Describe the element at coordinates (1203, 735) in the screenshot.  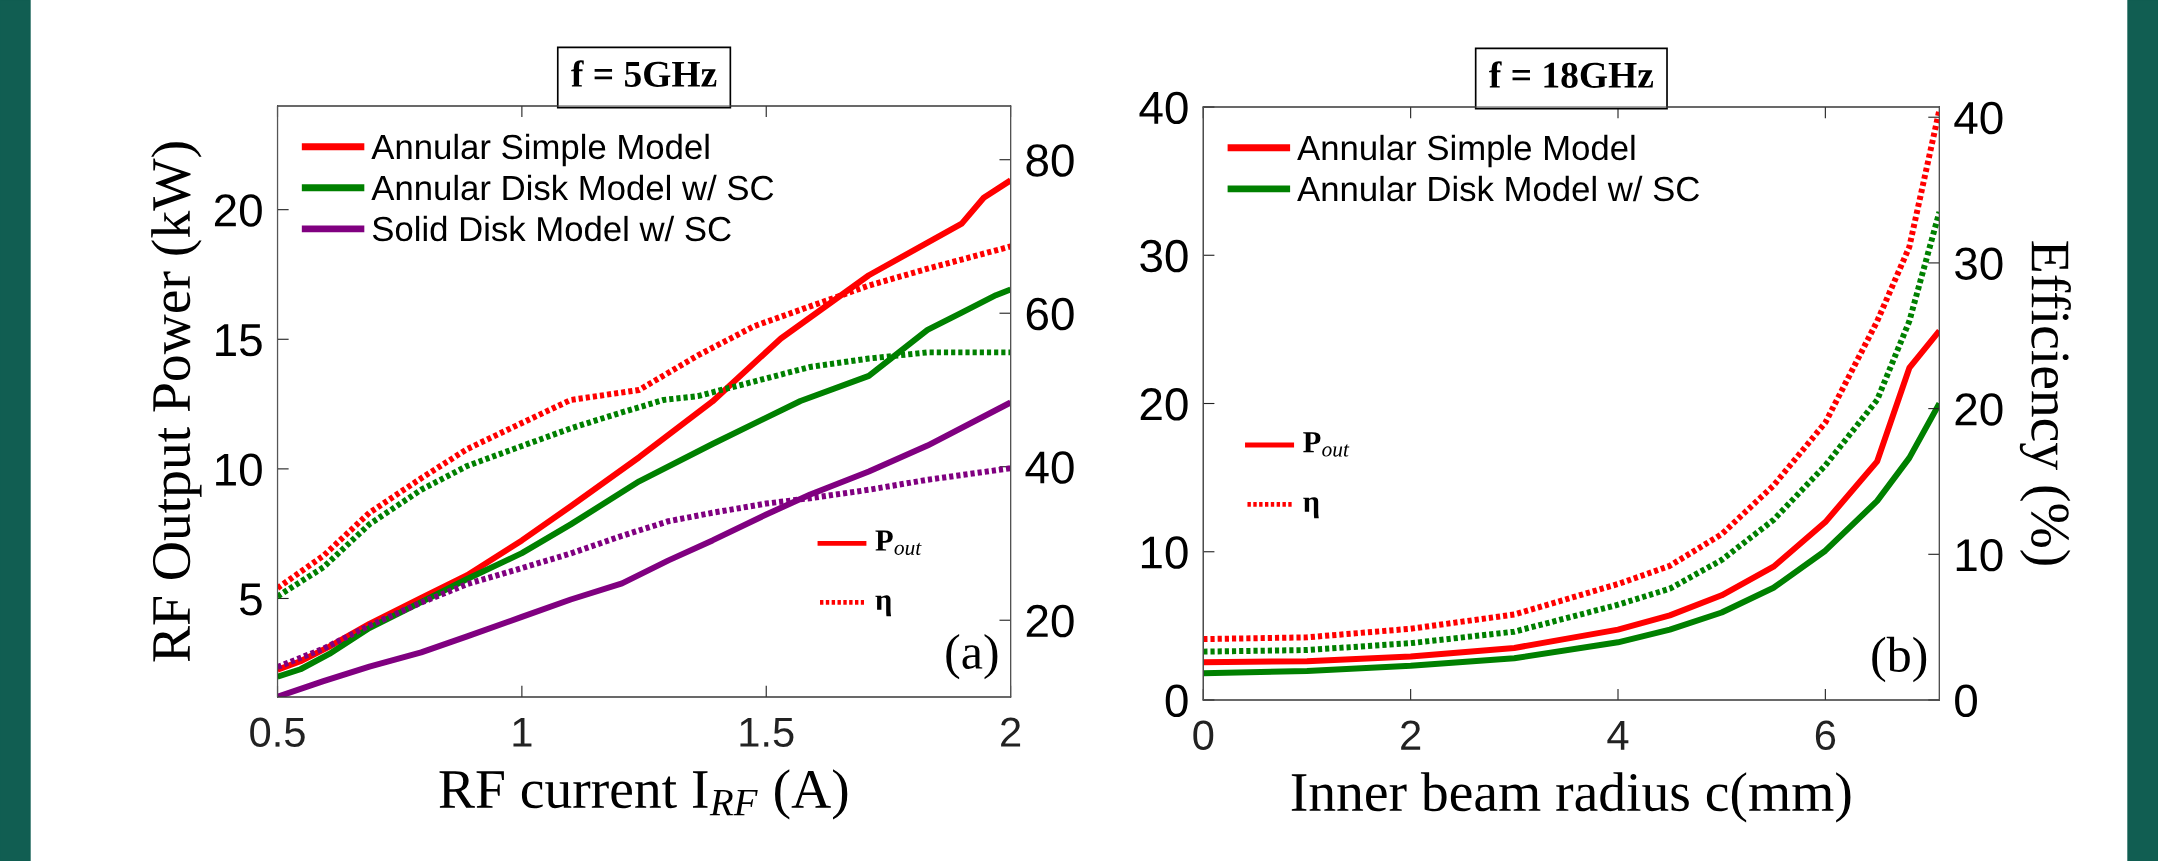
I see `x-tick-label: 0` at that location.